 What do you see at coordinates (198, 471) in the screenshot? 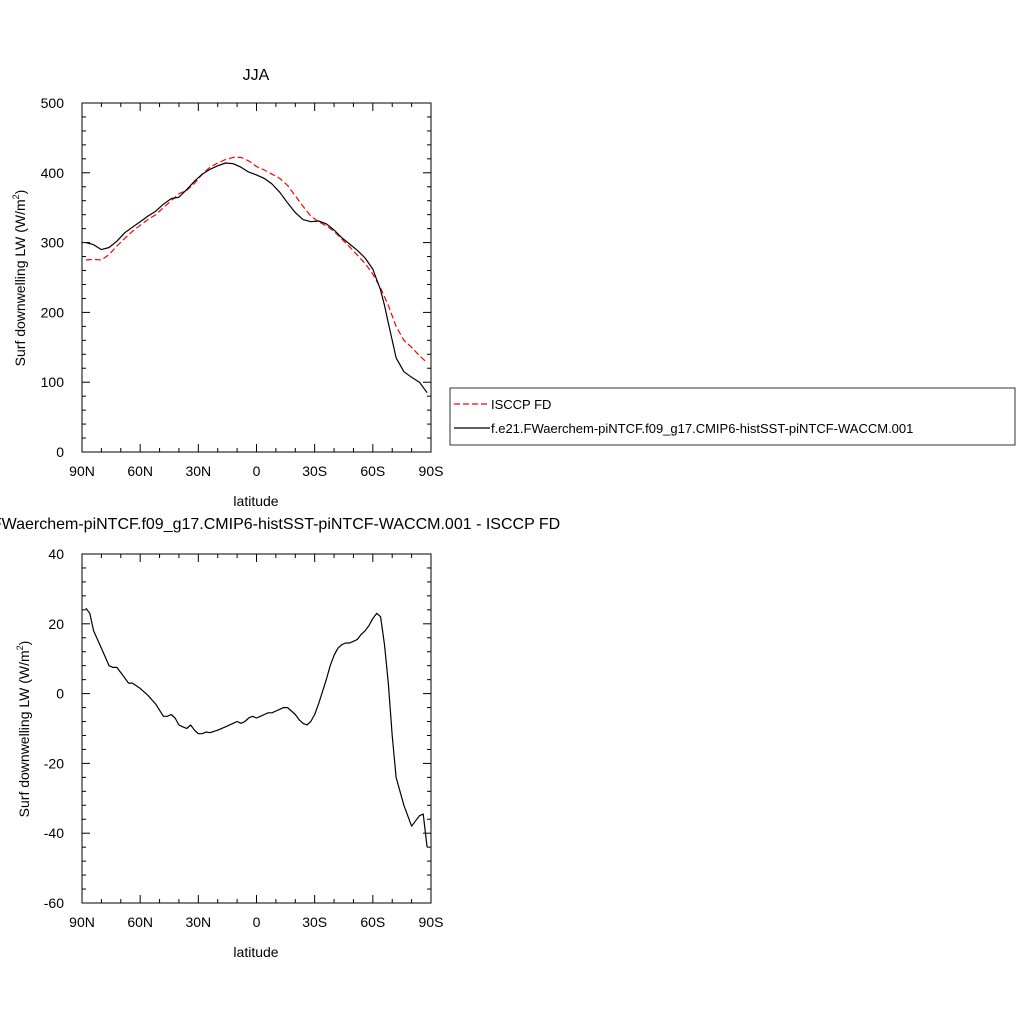
I see `top-x-tick-label: 30N` at bounding box center [198, 471].